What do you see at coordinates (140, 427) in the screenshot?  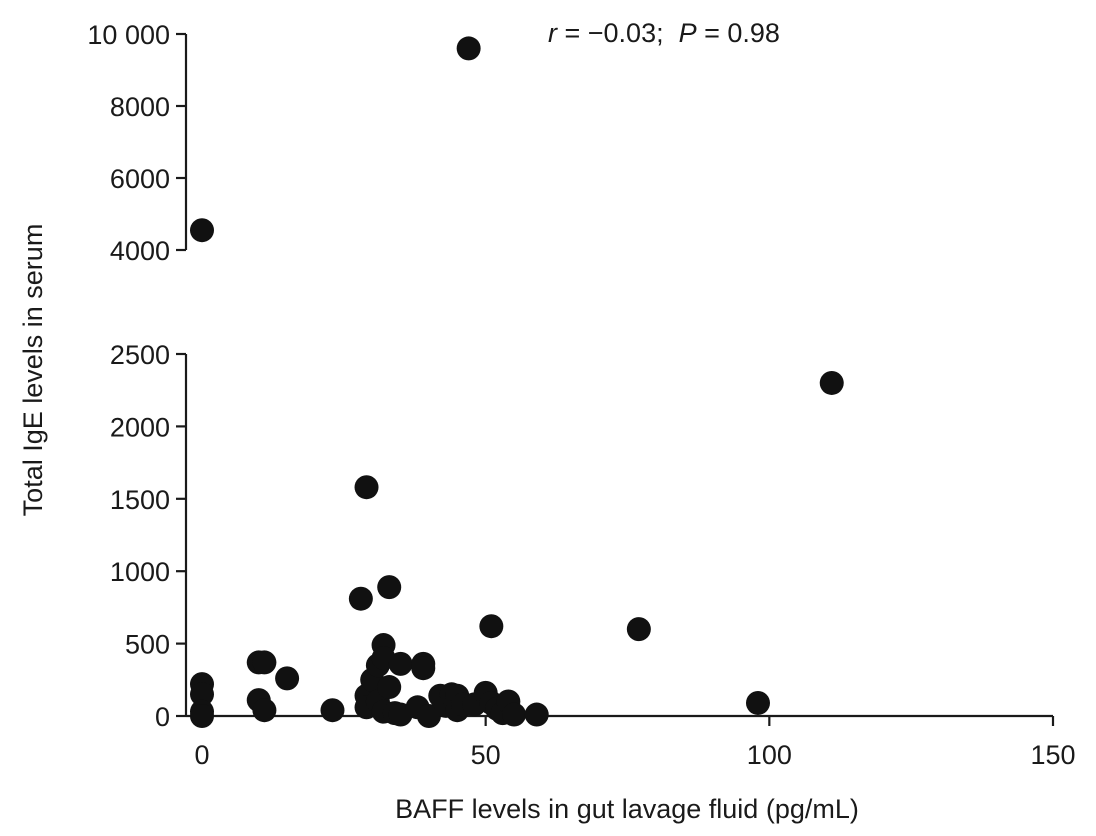 I see `y-tick-label: 2000` at bounding box center [140, 427].